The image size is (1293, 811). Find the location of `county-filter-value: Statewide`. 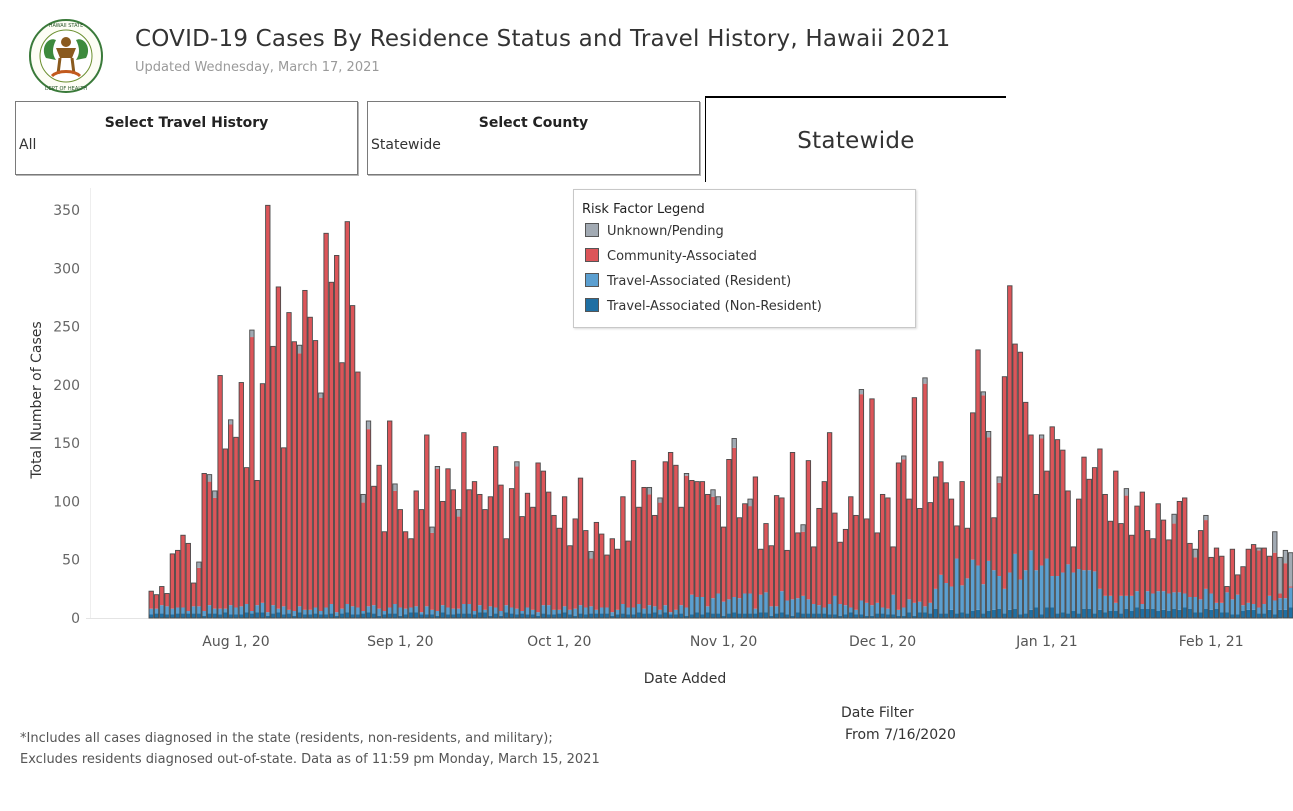

county-filter-value: Statewide is located at coordinates (406, 145).